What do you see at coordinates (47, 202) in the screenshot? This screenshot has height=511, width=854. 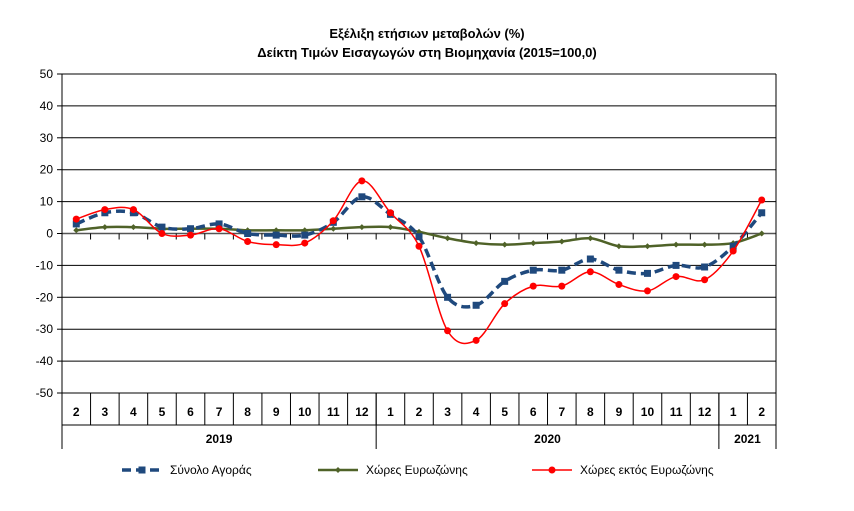 I see `y-tick-label: 10` at bounding box center [47, 202].